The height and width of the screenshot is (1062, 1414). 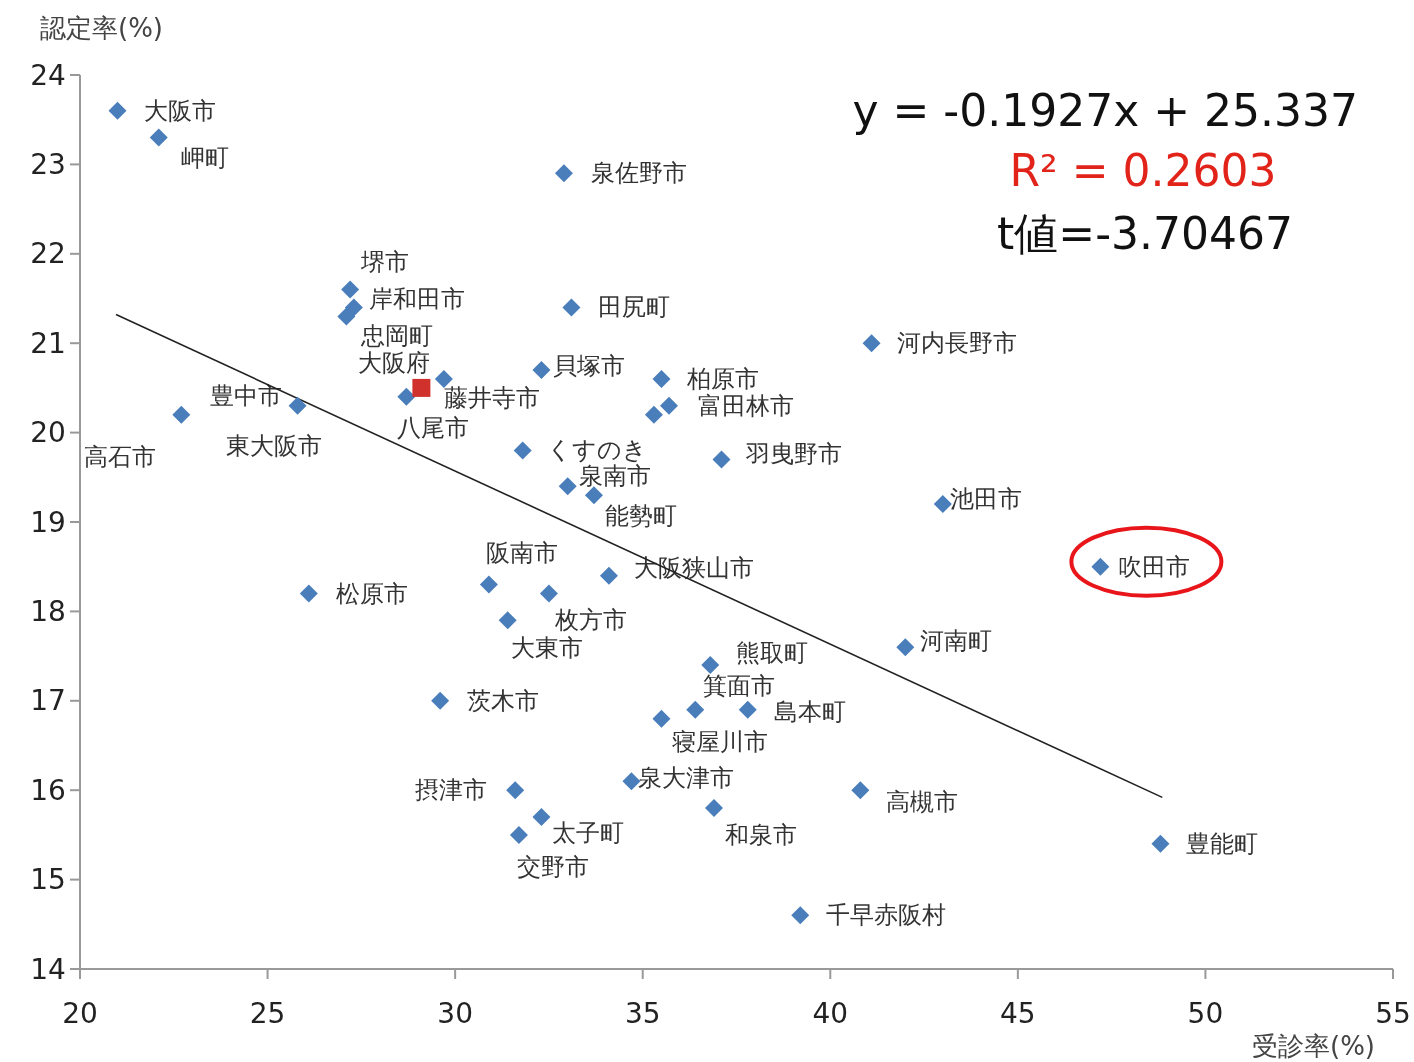 What do you see at coordinates (588, 833) in the screenshot?
I see `point-label: 太子町` at bounding box center [588, 833].